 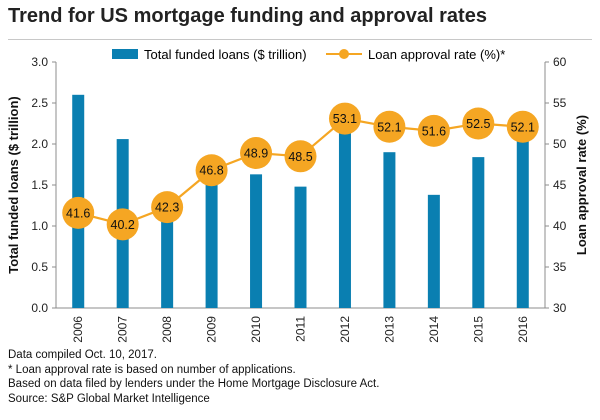 What do you see at coordinates (560, 144) in the screenshot?
I see `right-axis-tick-label: 50` at bounding box center [560, 144].